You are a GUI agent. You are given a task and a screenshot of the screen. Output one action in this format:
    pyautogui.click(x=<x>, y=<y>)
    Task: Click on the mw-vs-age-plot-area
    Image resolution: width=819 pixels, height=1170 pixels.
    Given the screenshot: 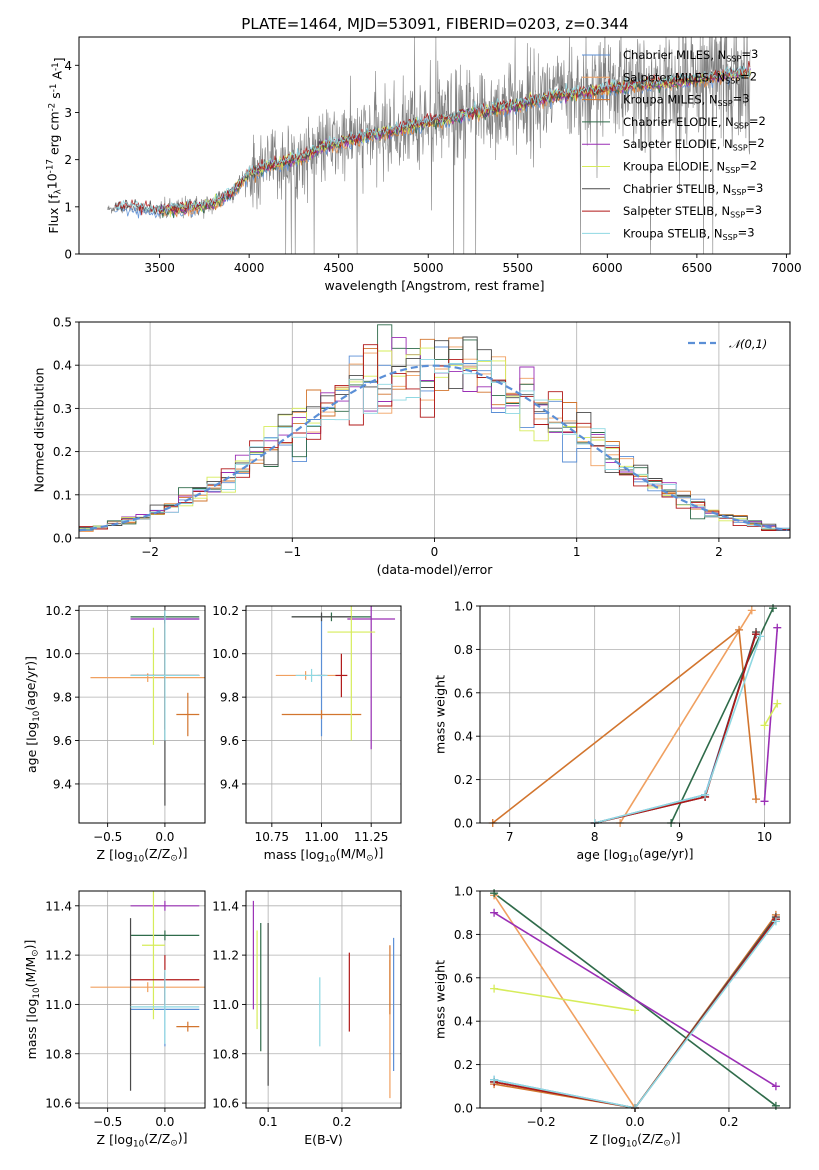 What is the action you would take?
    pyautogui.click(x=635, y=715)
    